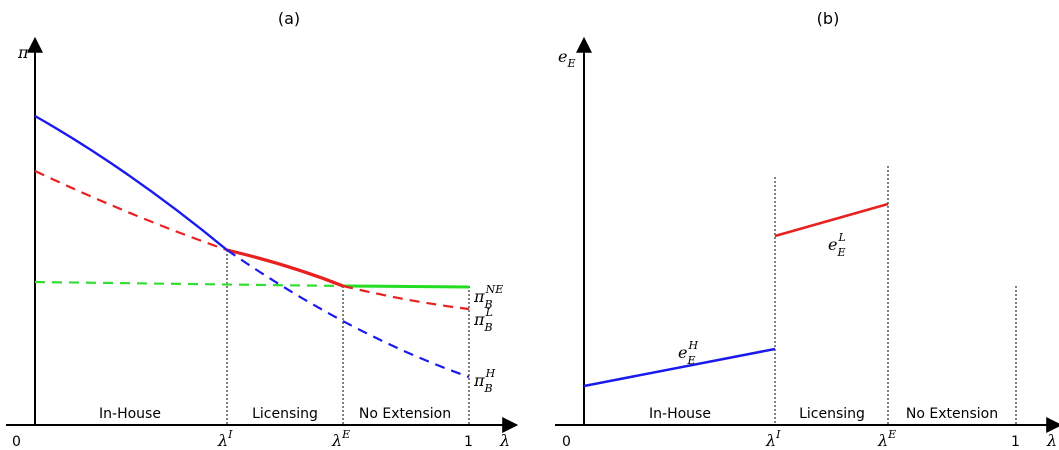 The width and height of the screenshot is (1059, 450). What do you see at coordinates (406, 286) in the screenshot?
I see `panel-a-curve-ne-solid` at bounding box center [406, 286].